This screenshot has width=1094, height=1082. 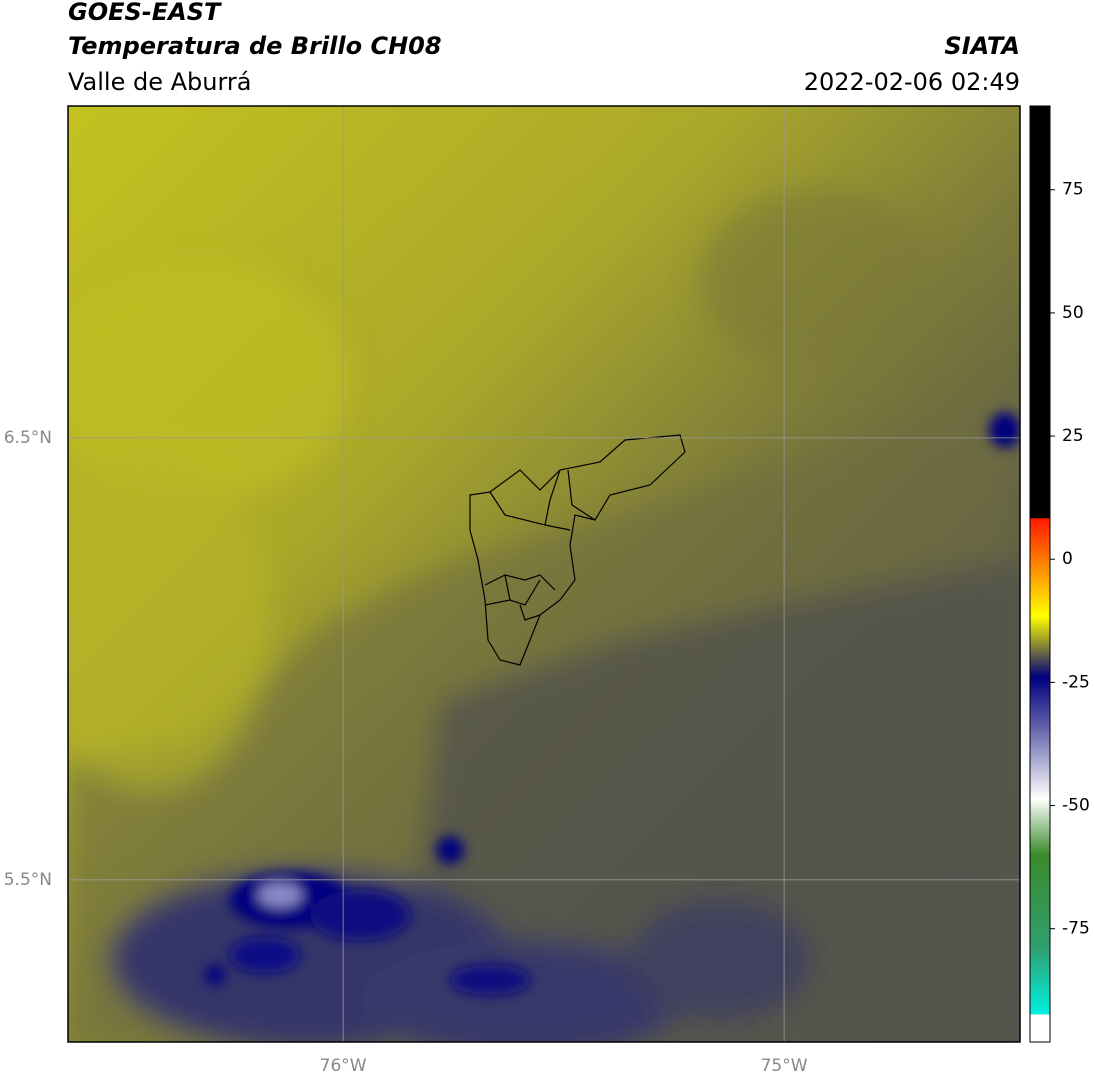 What do you see at coordinates (1067, 559) in the screenshot?
I see `colorbar-tick-label: 0` at bounding box center [1067, 559].